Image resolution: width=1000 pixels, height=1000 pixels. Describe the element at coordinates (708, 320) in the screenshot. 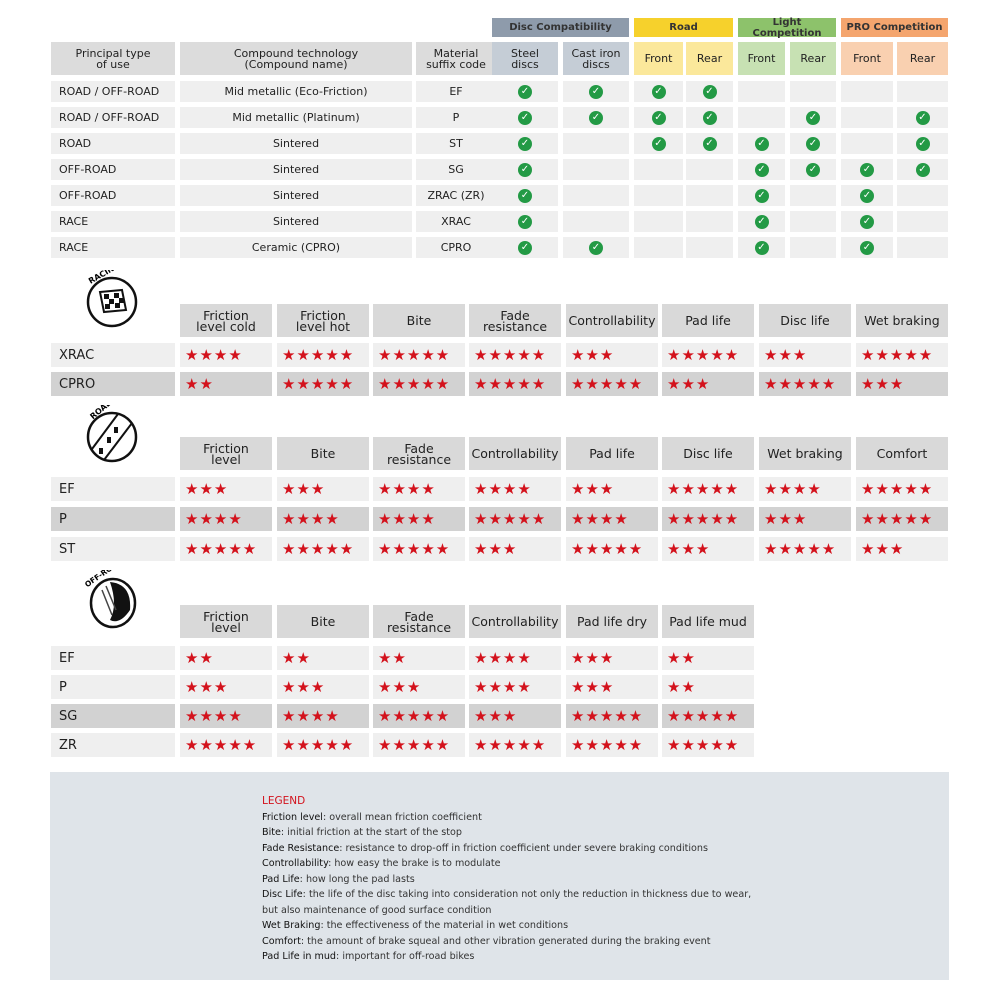

I see `rating-header: Pad life` at that location.